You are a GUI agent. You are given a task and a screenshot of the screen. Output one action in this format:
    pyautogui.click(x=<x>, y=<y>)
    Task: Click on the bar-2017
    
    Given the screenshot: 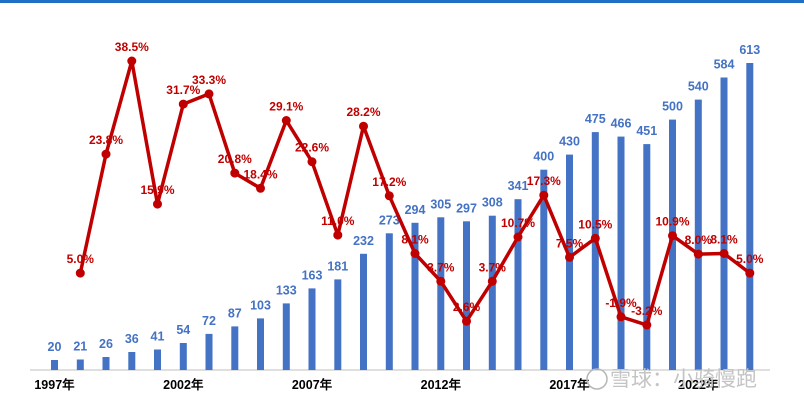 What is the action you would take?
    pyautogui.click(x=569, y=262)
    